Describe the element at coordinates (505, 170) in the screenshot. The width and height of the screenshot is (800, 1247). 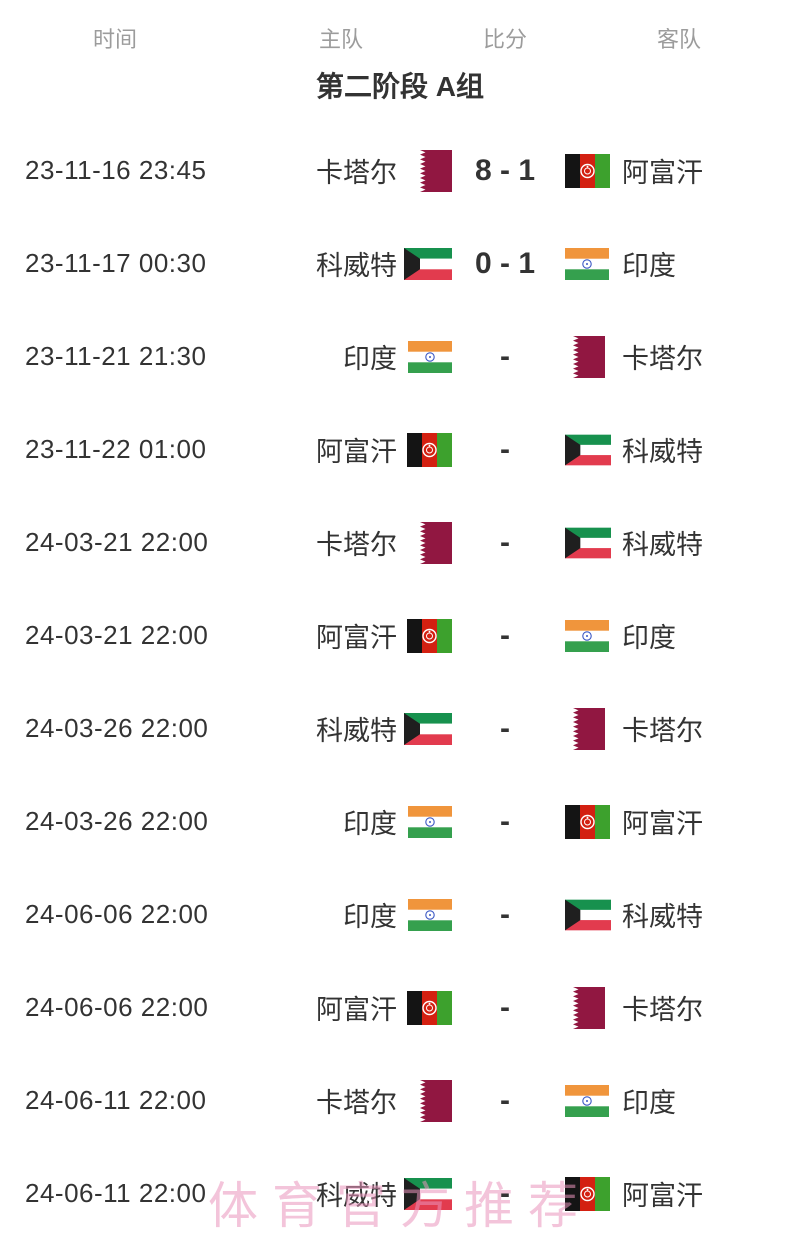
I see `match-score: 8 - 1` at that location.